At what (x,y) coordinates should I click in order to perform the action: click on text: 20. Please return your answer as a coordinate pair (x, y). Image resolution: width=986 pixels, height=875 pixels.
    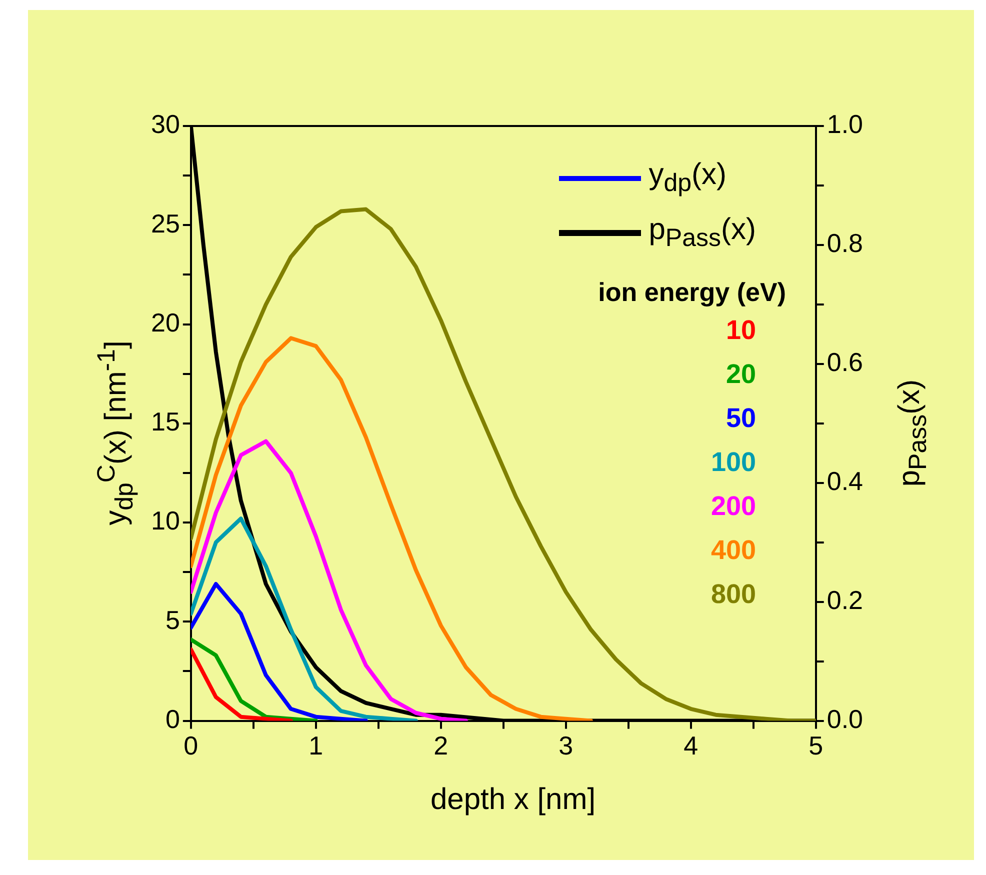
    Looking at the image, I should click on (740, 374).